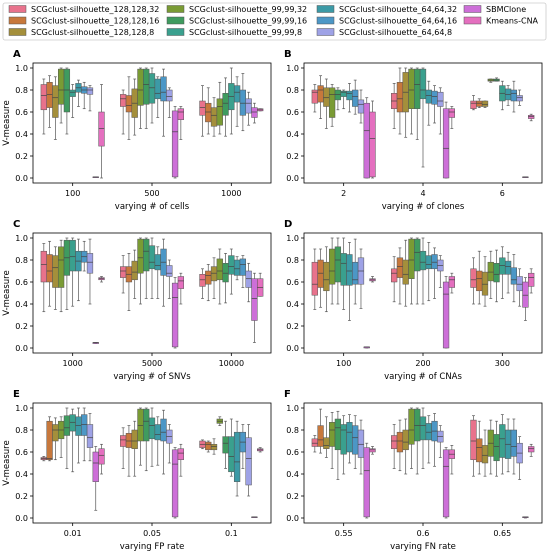  I want to click on y-tick-label: 0.2, so click(292, 496).